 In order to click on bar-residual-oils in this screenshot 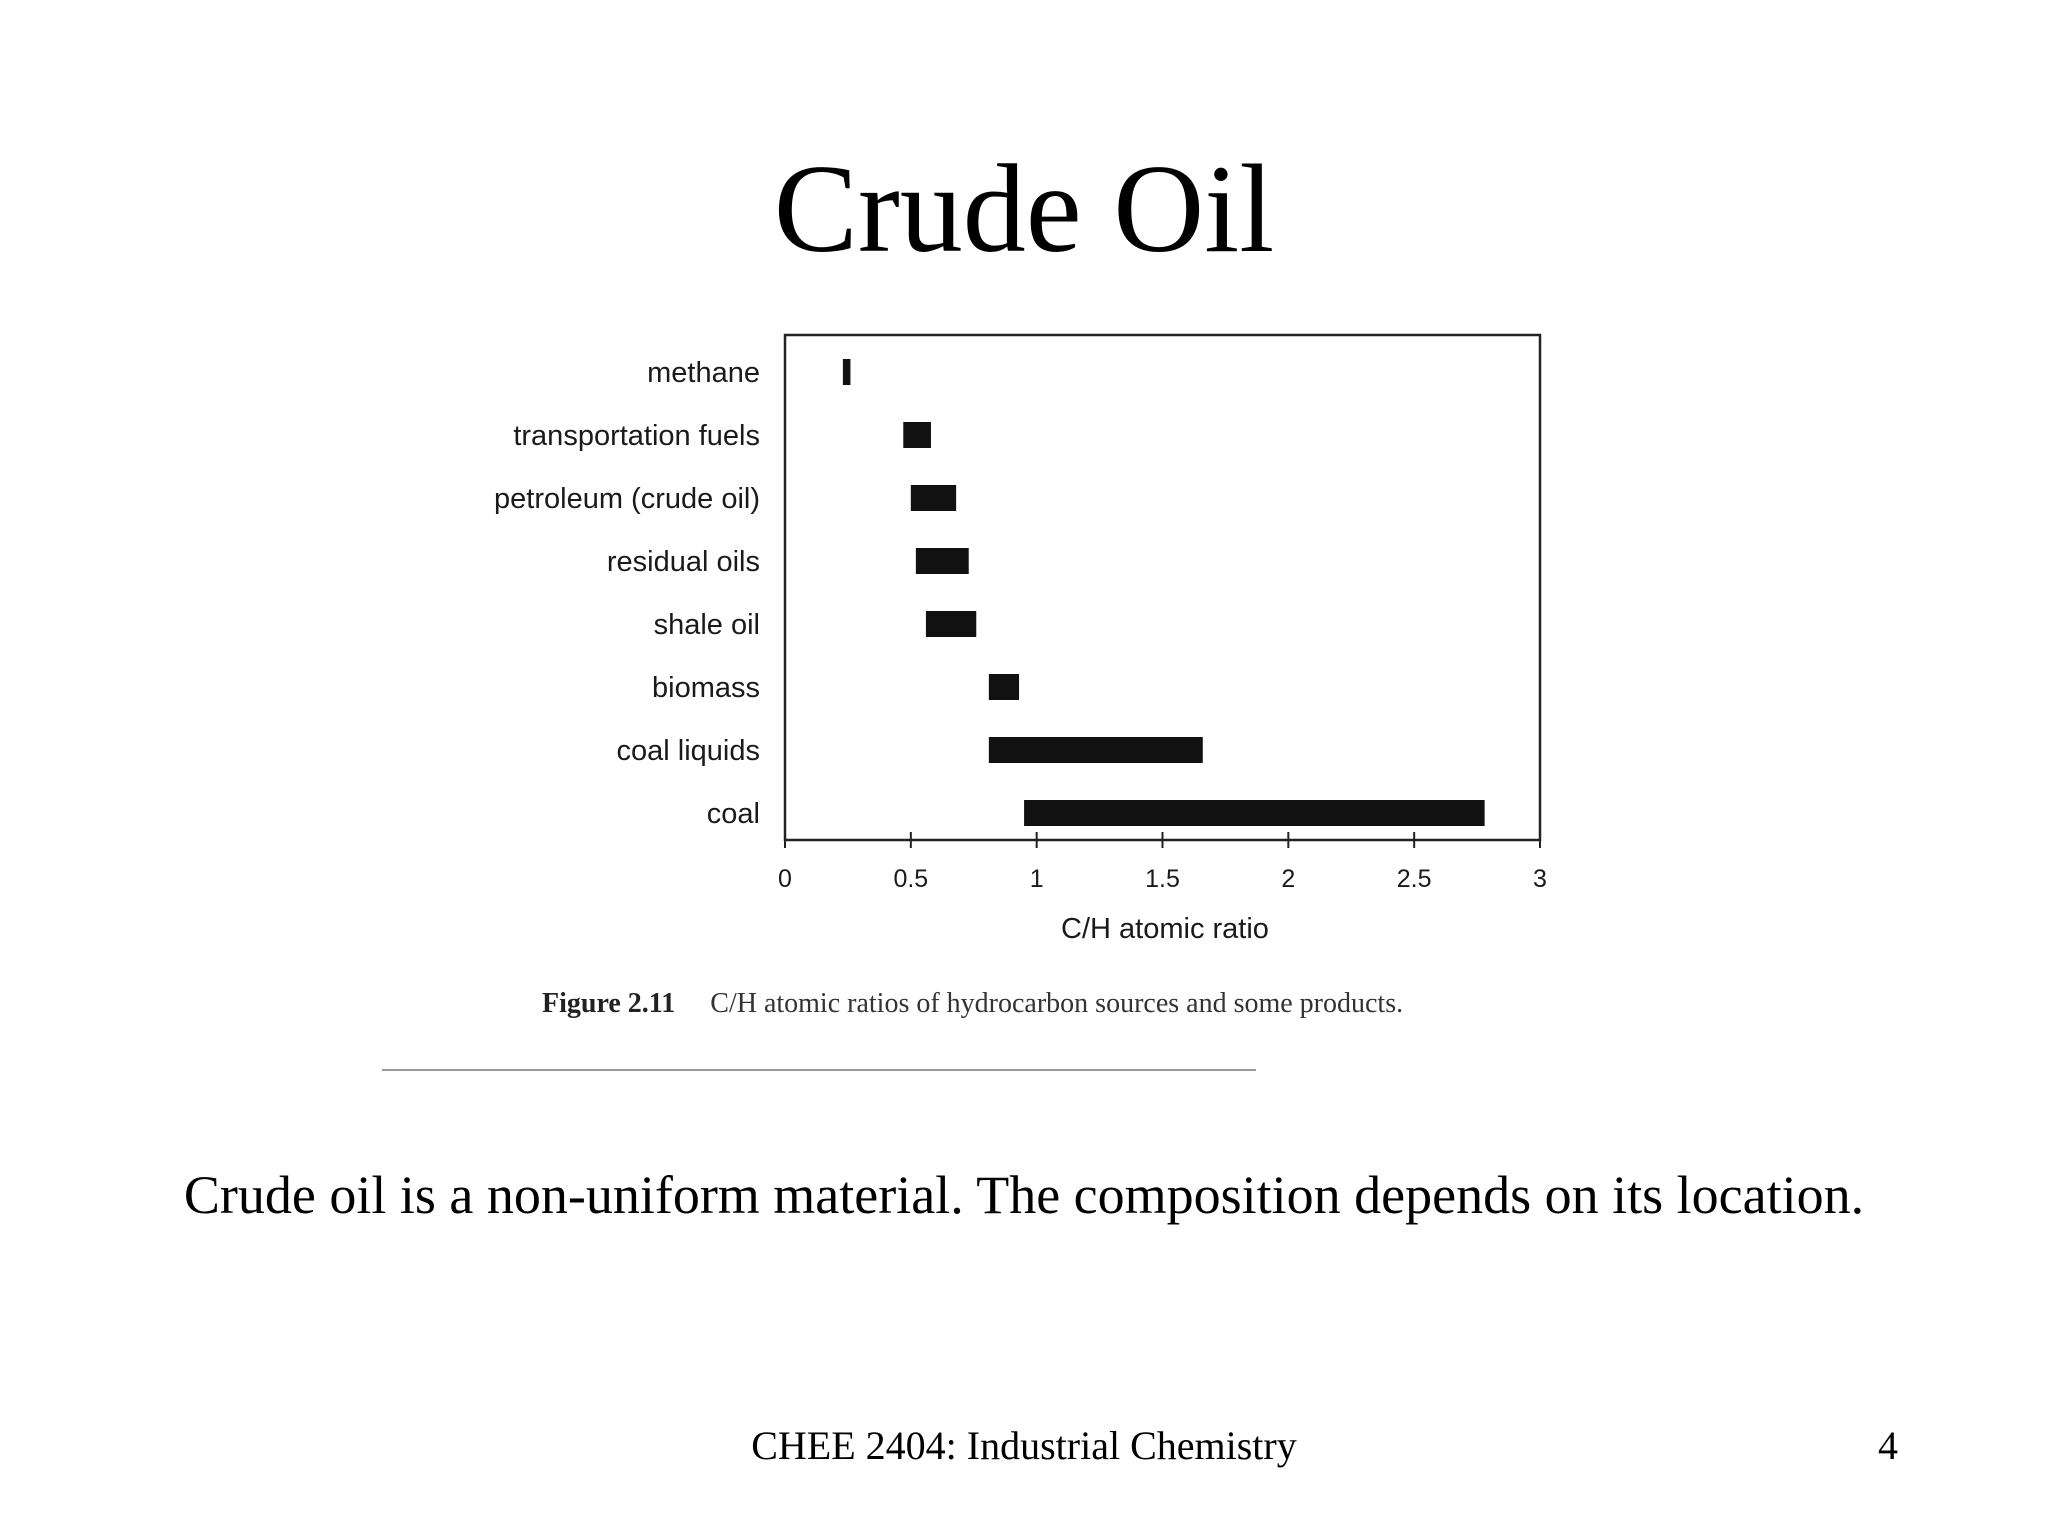, I will do `click(942, 561)`.